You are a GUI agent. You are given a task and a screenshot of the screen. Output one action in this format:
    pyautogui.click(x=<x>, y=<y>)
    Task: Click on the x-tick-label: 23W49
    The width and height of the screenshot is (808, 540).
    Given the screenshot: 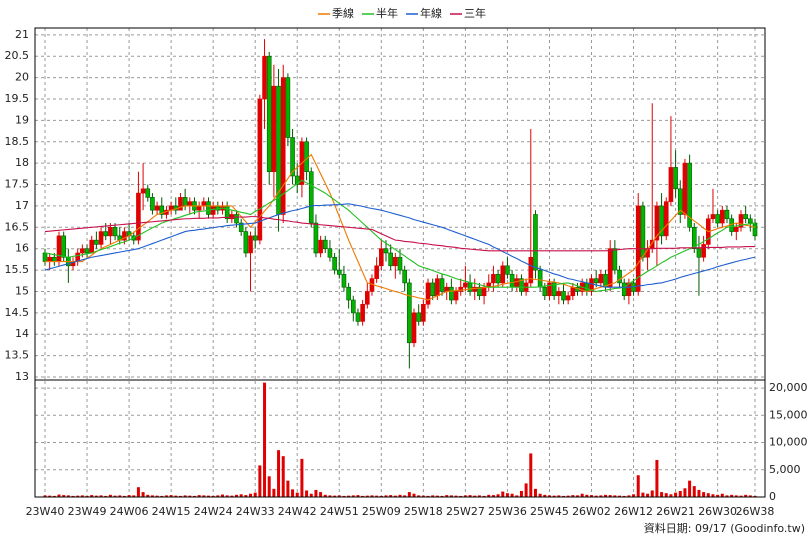 What is the action you would take?
    pyautogui.click(x=87, y=511)
    